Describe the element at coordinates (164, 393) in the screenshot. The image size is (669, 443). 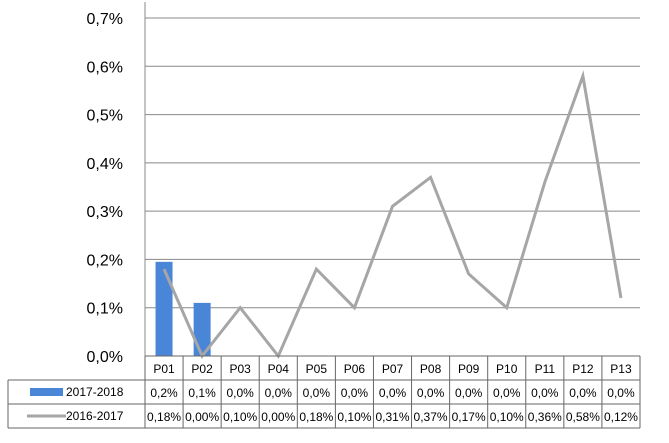
I see `data-label: 0,2%` at that location.